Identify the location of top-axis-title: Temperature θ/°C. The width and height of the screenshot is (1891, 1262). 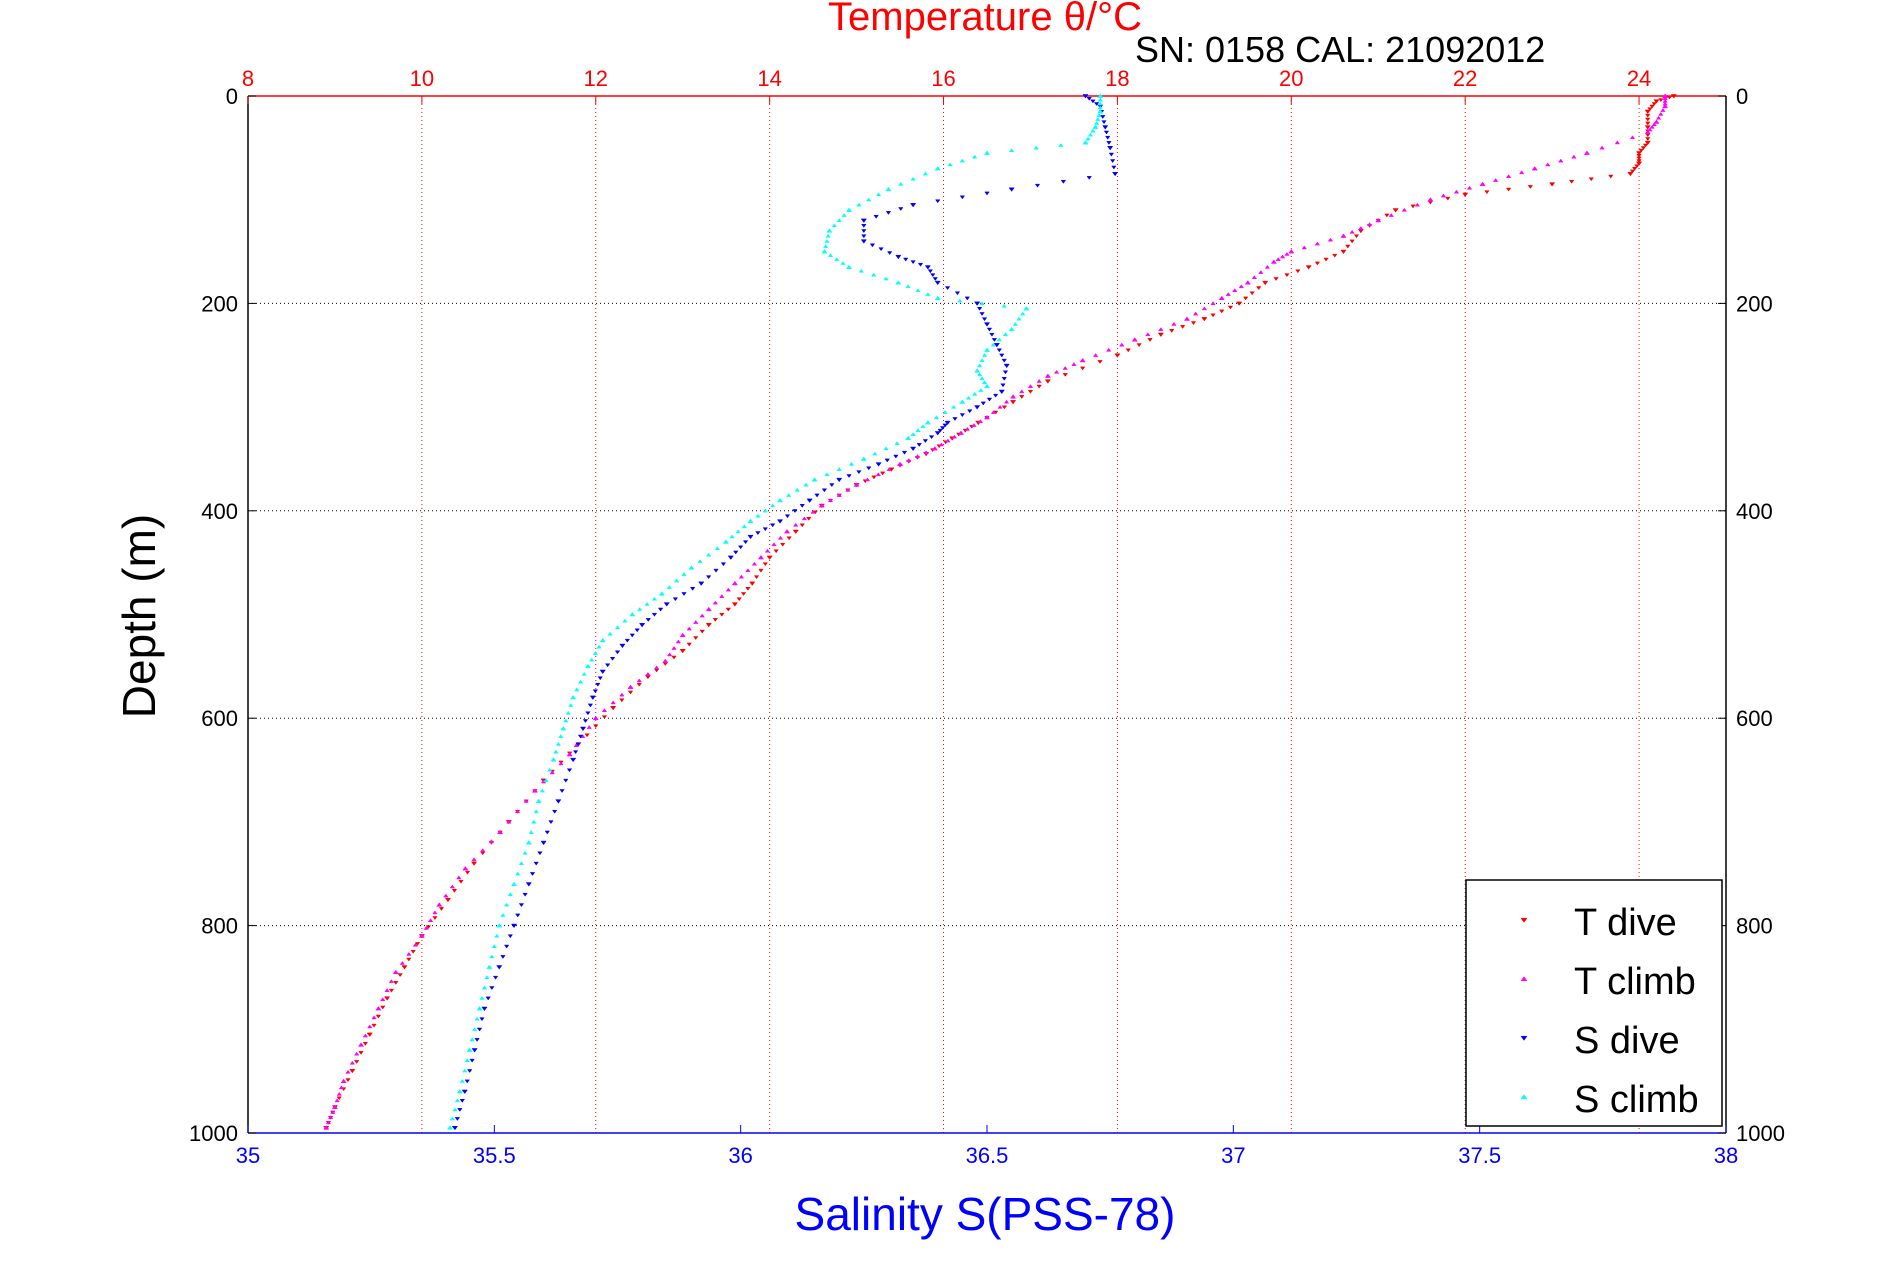
(985, 19).